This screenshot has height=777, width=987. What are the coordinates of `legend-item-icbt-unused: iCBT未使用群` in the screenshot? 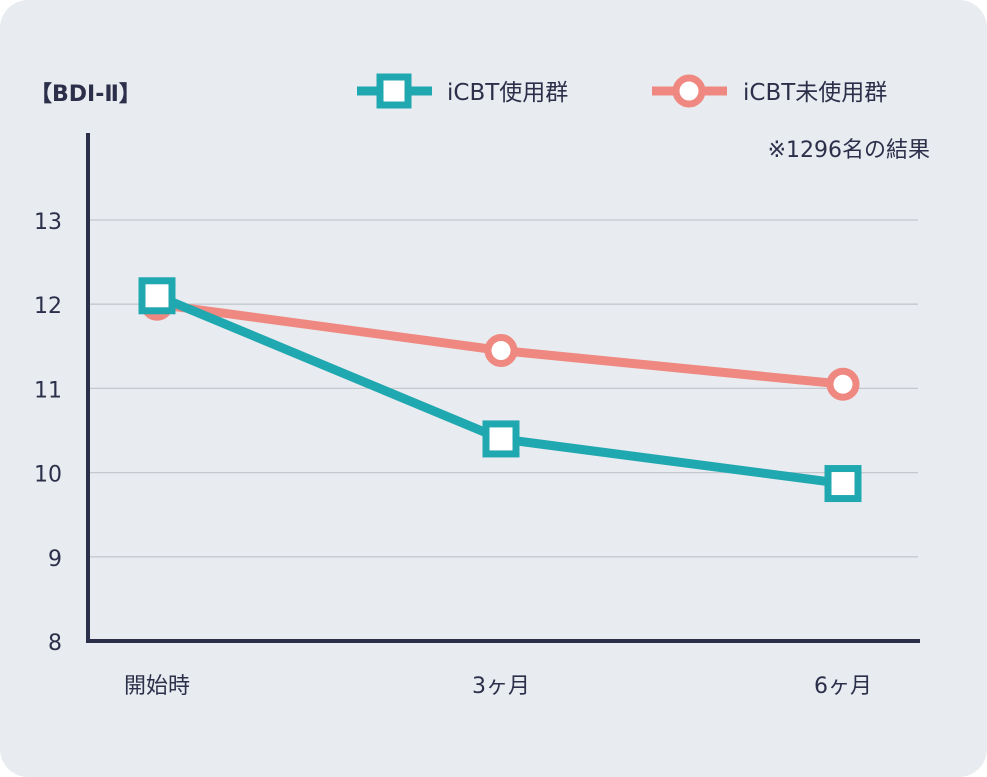 It's located at (769, 91).